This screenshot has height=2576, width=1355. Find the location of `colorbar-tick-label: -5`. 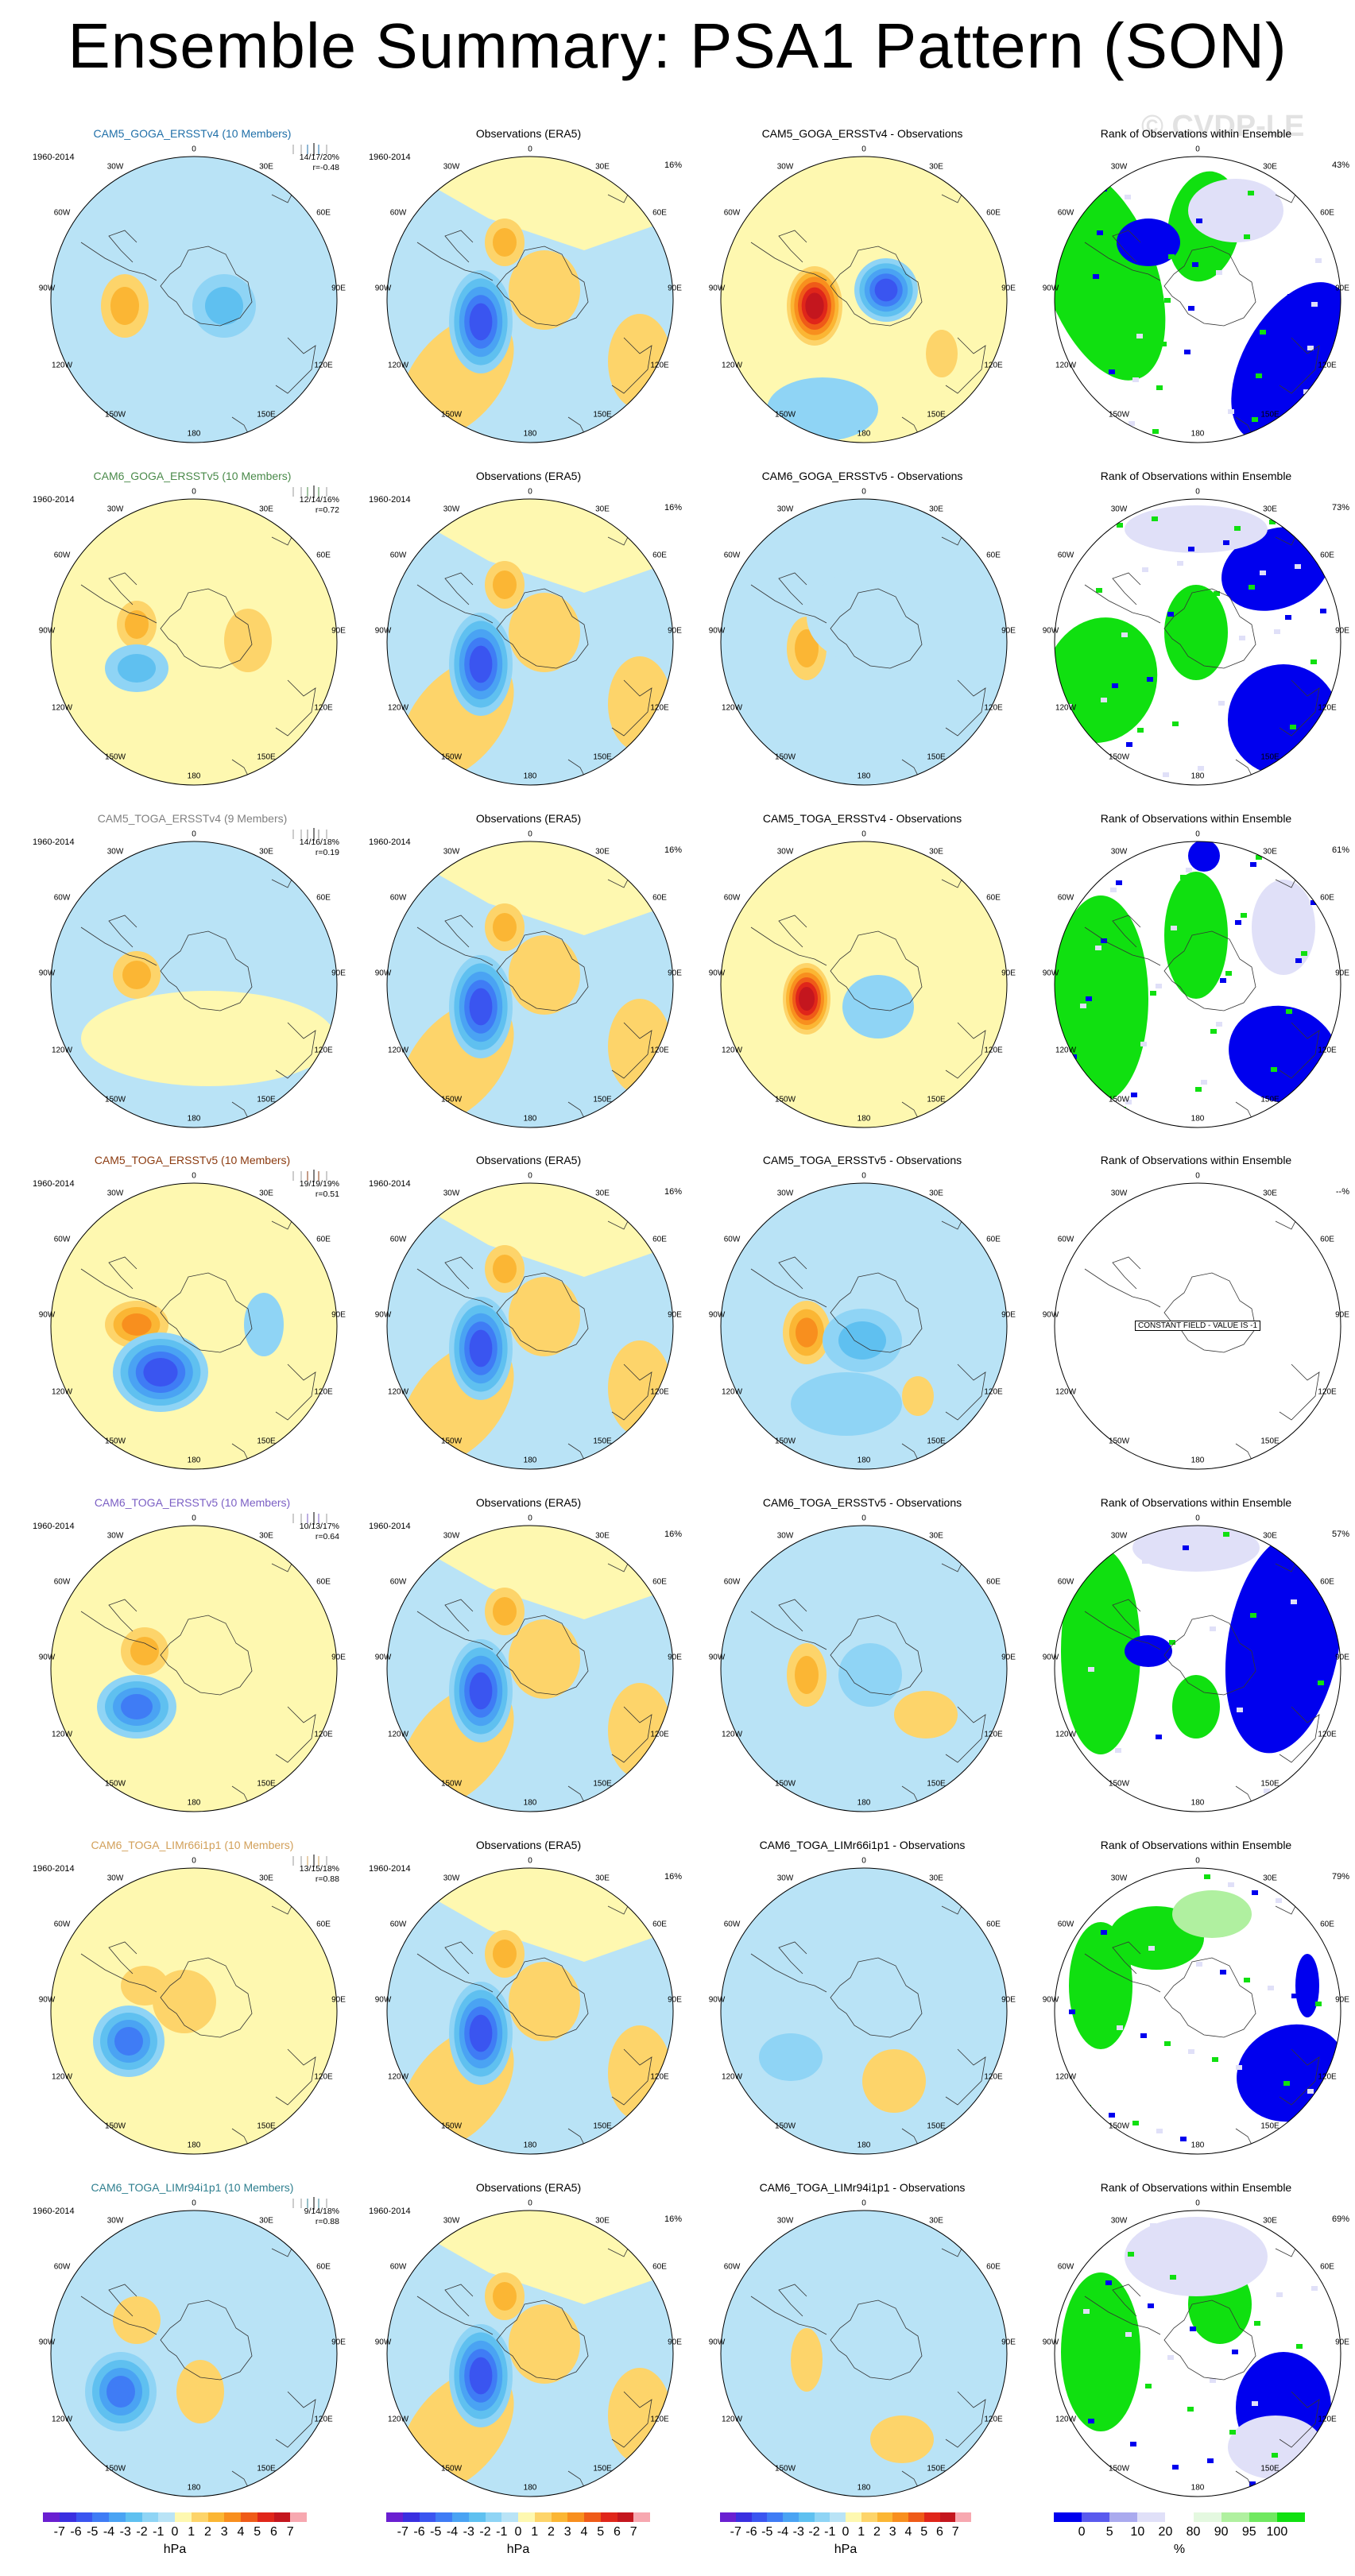

colorbar-tick-label: -5 is located at coordinates (436, 2532).